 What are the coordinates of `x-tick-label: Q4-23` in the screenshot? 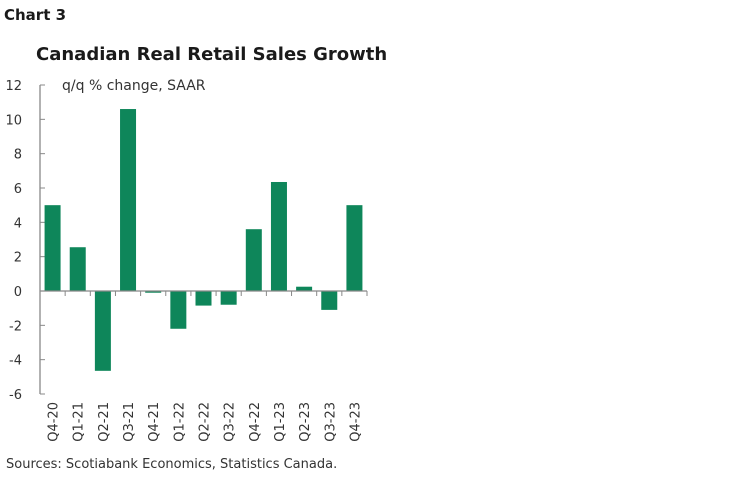 It's located at (355, 422).